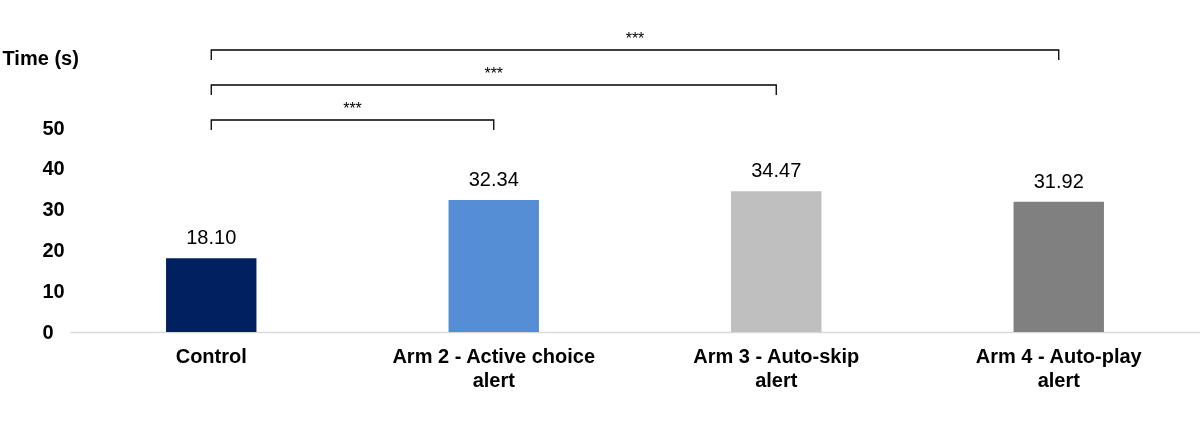 Image resolution: width=1200 pixels, height=432 pixels. What do you see at coordinates (53, 168) in the screenshot?
I see `y-tick-label: 40` at bounding box center [53, 168].